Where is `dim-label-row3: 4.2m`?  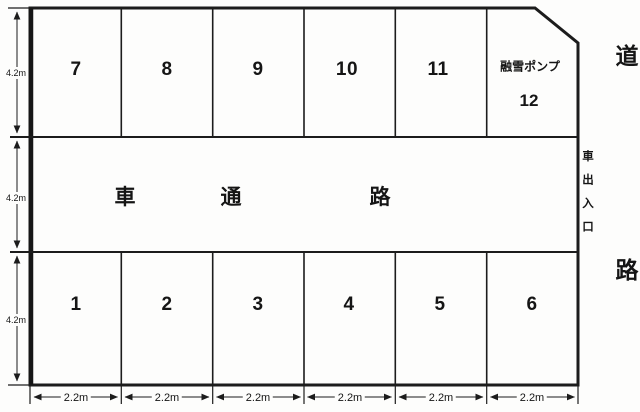
dim-label-row3: 4.2m is located at coordinates (16, 320).